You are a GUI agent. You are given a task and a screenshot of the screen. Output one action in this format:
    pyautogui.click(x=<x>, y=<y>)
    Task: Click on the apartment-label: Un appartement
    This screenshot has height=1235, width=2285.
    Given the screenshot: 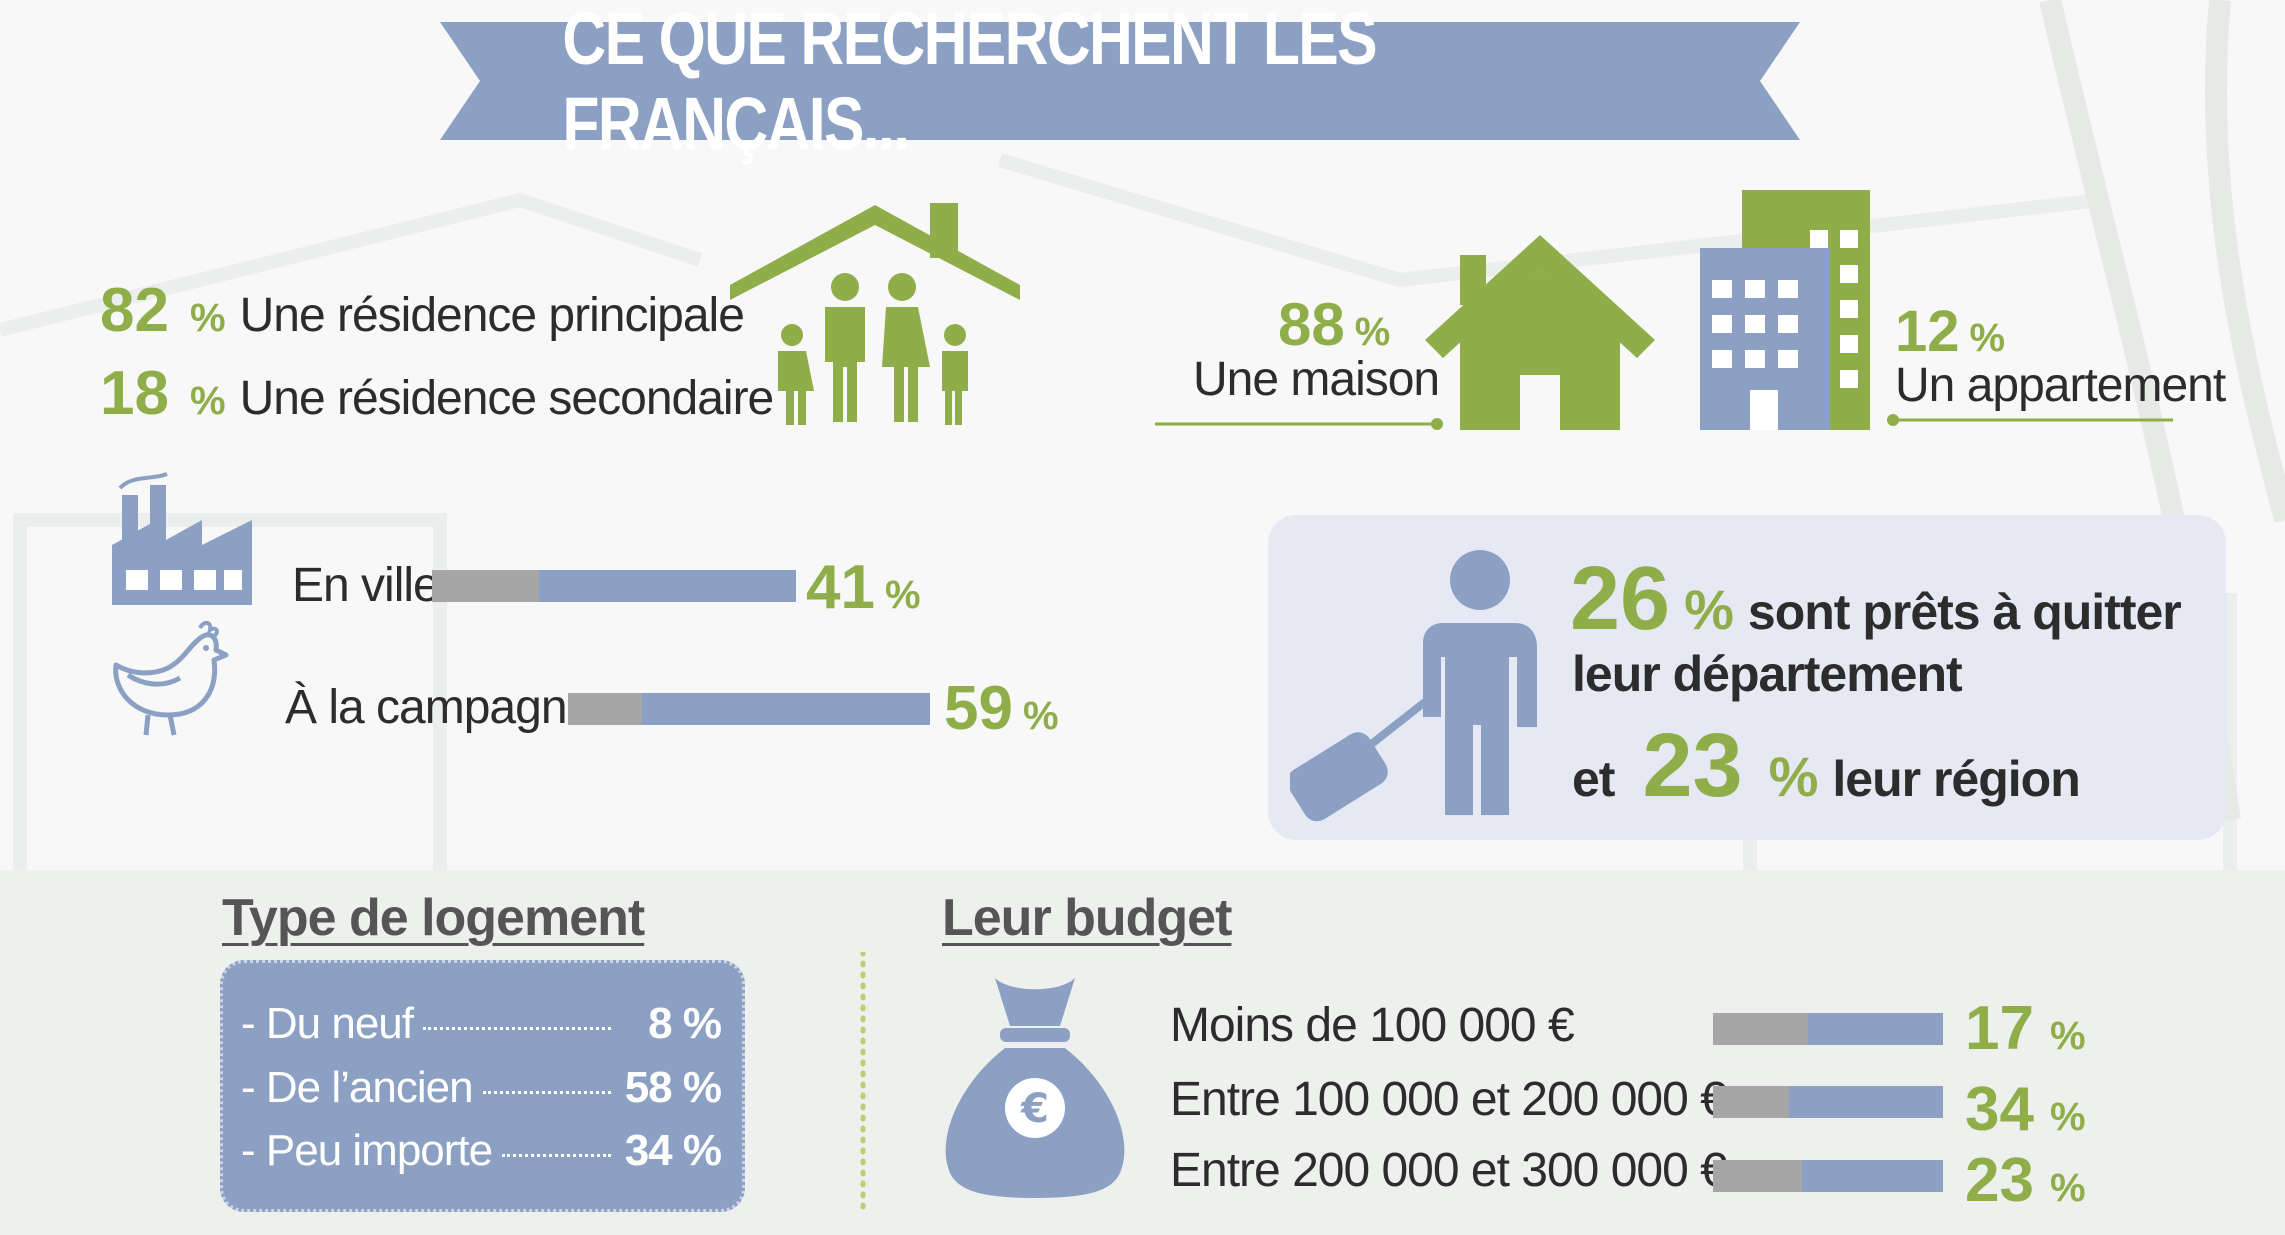 What is the action you would take?
    pyautogui.click(x=2060, y=385)
    